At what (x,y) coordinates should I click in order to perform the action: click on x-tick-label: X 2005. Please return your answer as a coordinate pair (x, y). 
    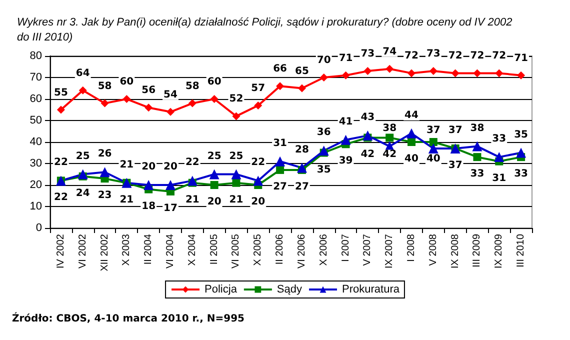
    Looking at the image, I should click on (258, 250).